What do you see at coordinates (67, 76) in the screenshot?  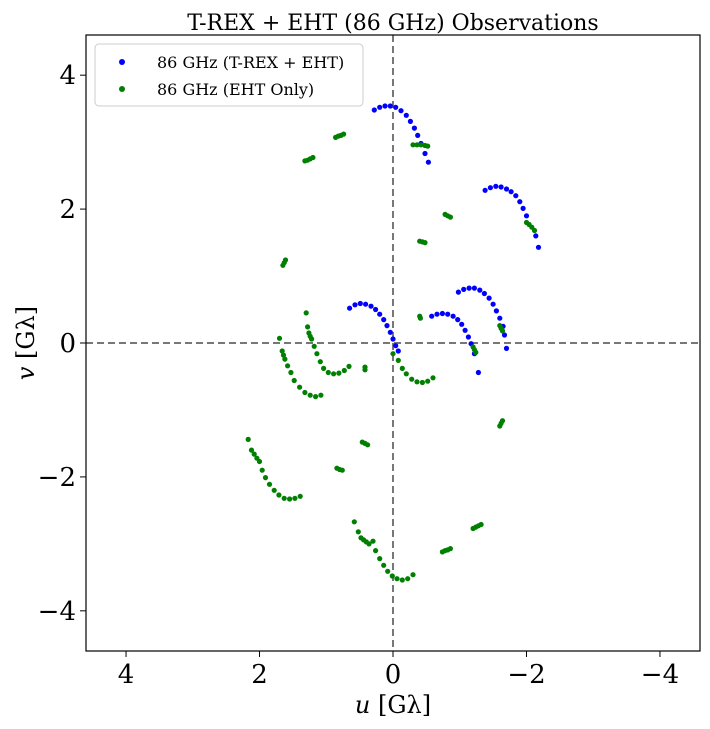 I see `y-tick-label: 4` at bounding box center [67, 76].